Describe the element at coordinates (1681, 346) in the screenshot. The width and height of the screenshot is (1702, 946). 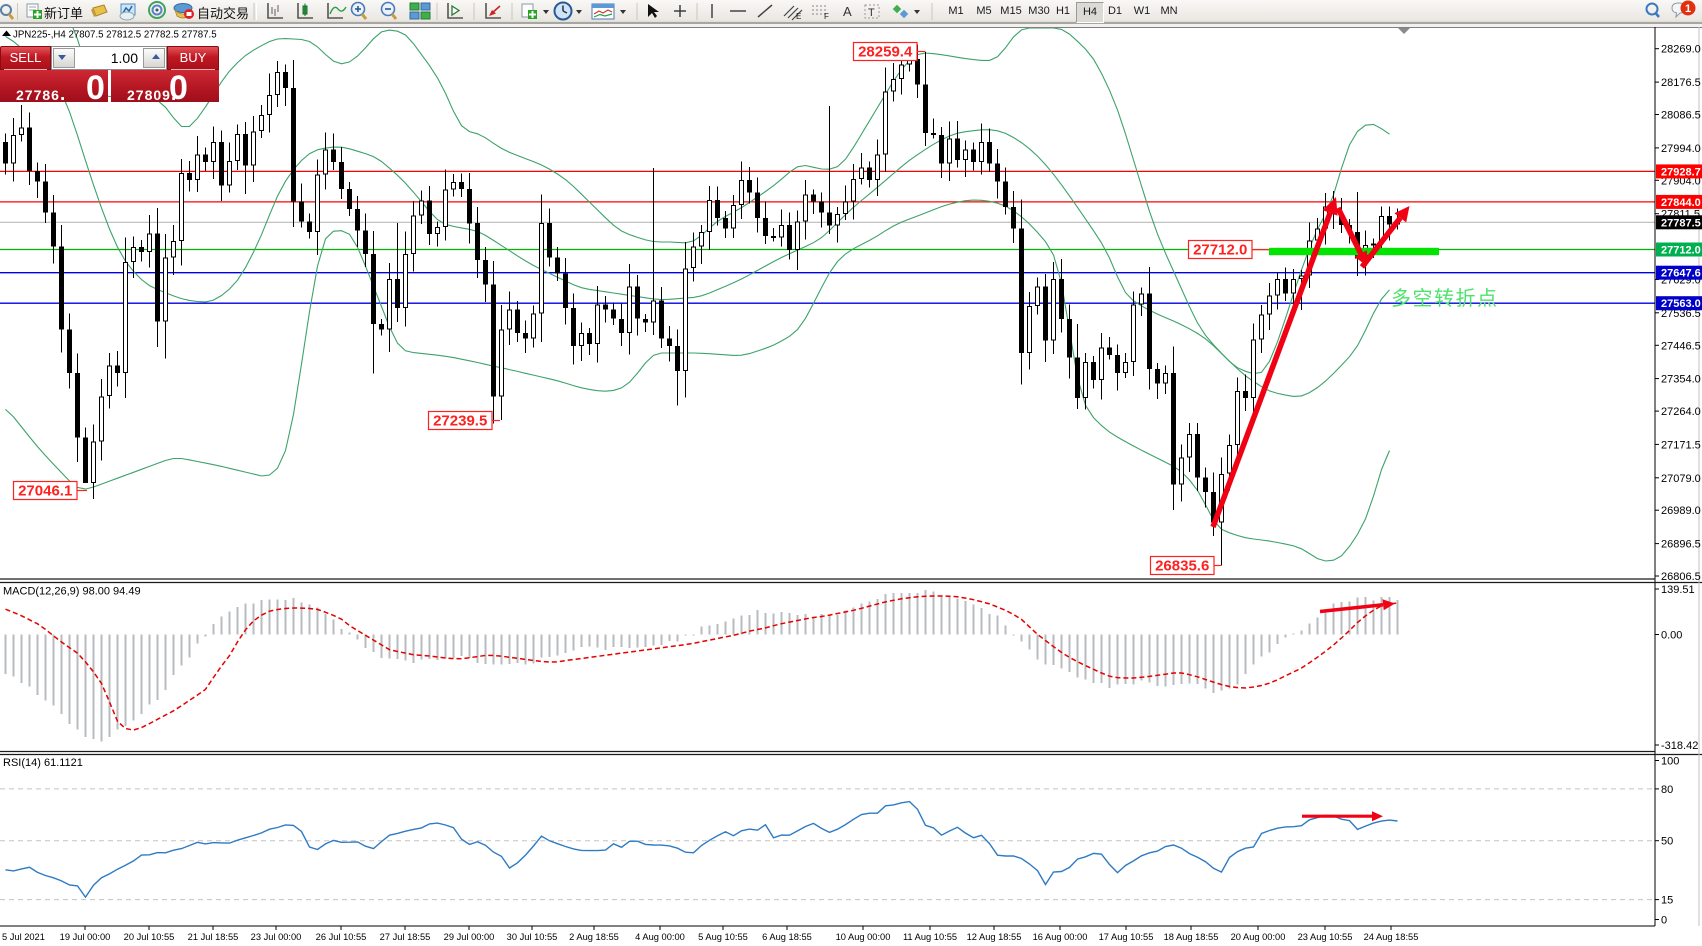
I see `svg-text: 27446.5` at that location.